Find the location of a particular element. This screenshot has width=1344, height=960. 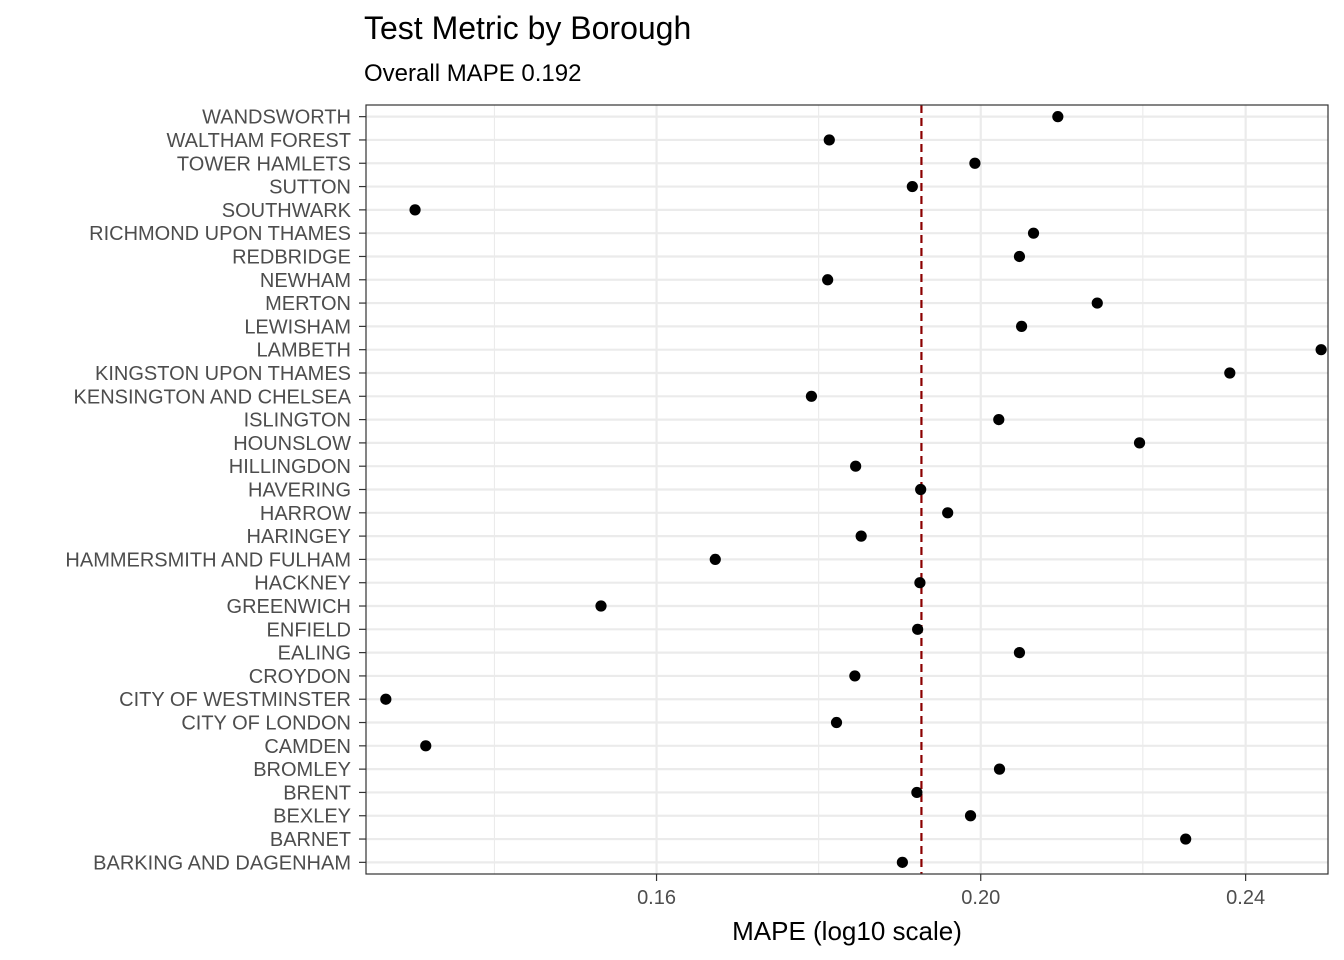

y-tick-label: BRENT is located at coordinates (317, 793).